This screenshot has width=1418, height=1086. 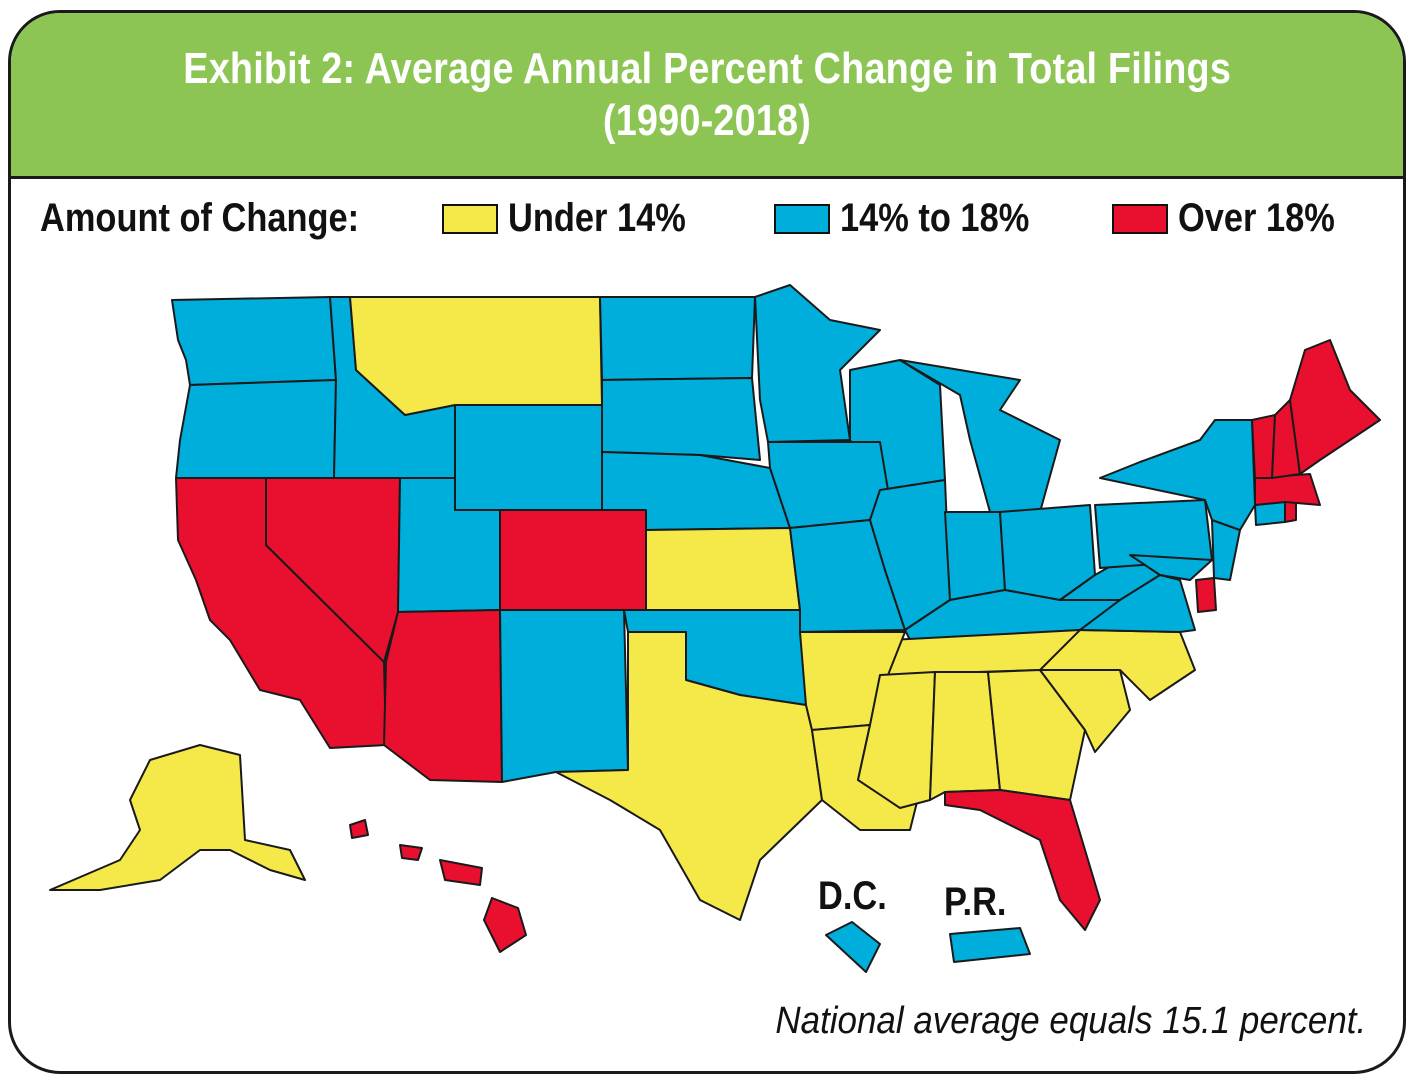 I want to click on state-minnesota, so click(x=817, y=363).